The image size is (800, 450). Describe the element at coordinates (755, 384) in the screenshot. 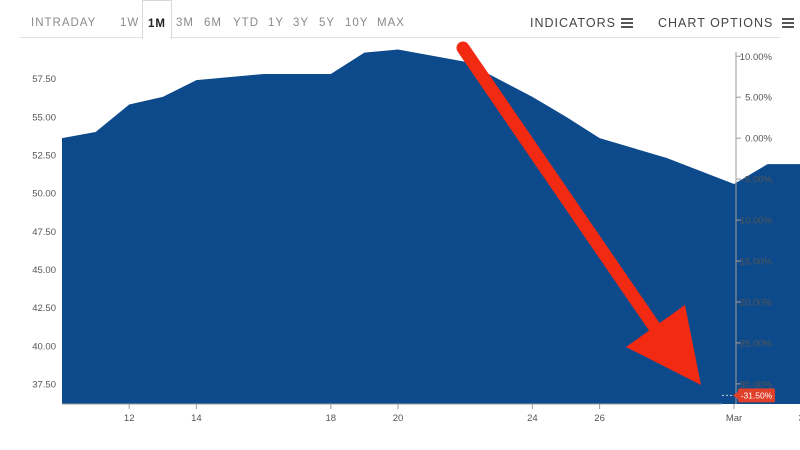

I see `y-right-tick-label: -30.00%` at that location.